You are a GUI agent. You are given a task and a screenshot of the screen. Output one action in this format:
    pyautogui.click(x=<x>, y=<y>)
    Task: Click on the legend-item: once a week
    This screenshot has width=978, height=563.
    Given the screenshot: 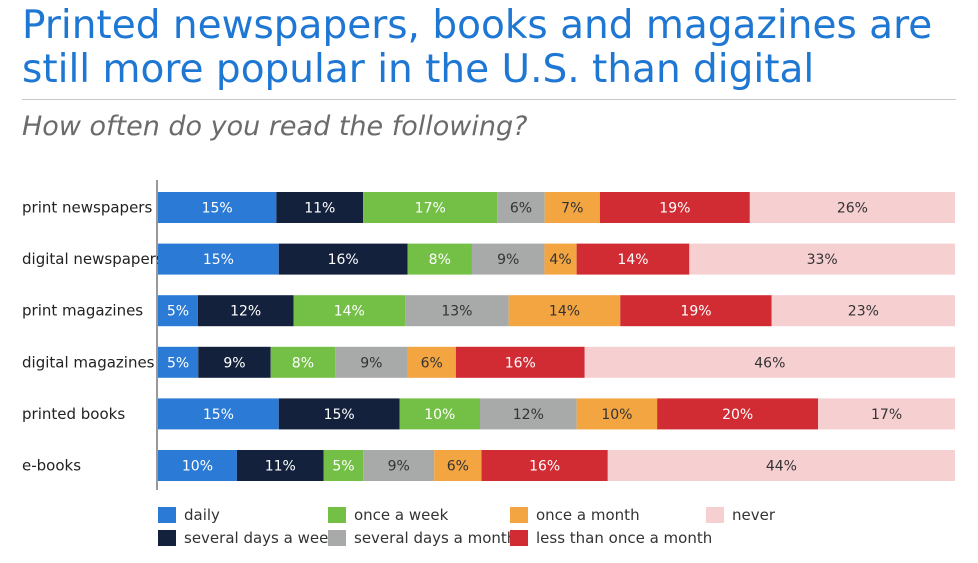 What is the action you would take?
    pyautogui.click(x=388, y=515)
    